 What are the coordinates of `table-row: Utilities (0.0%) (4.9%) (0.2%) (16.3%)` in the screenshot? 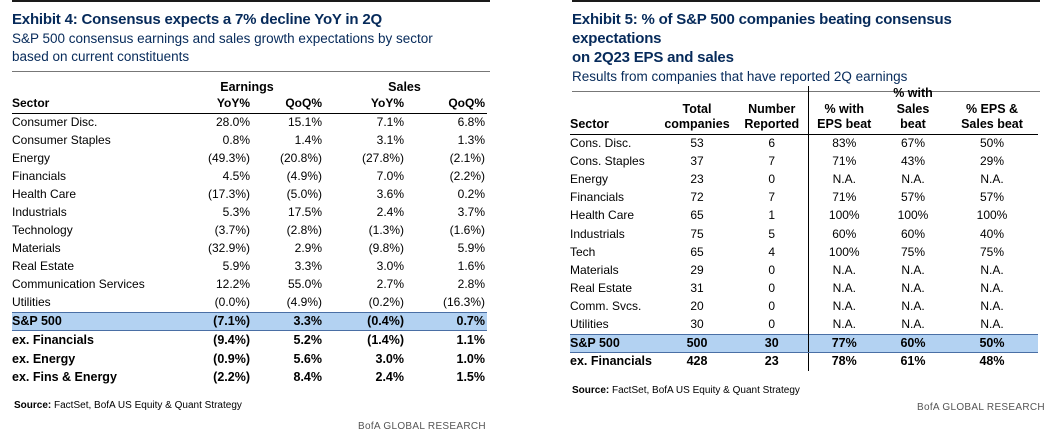 It's located at (249, 303).